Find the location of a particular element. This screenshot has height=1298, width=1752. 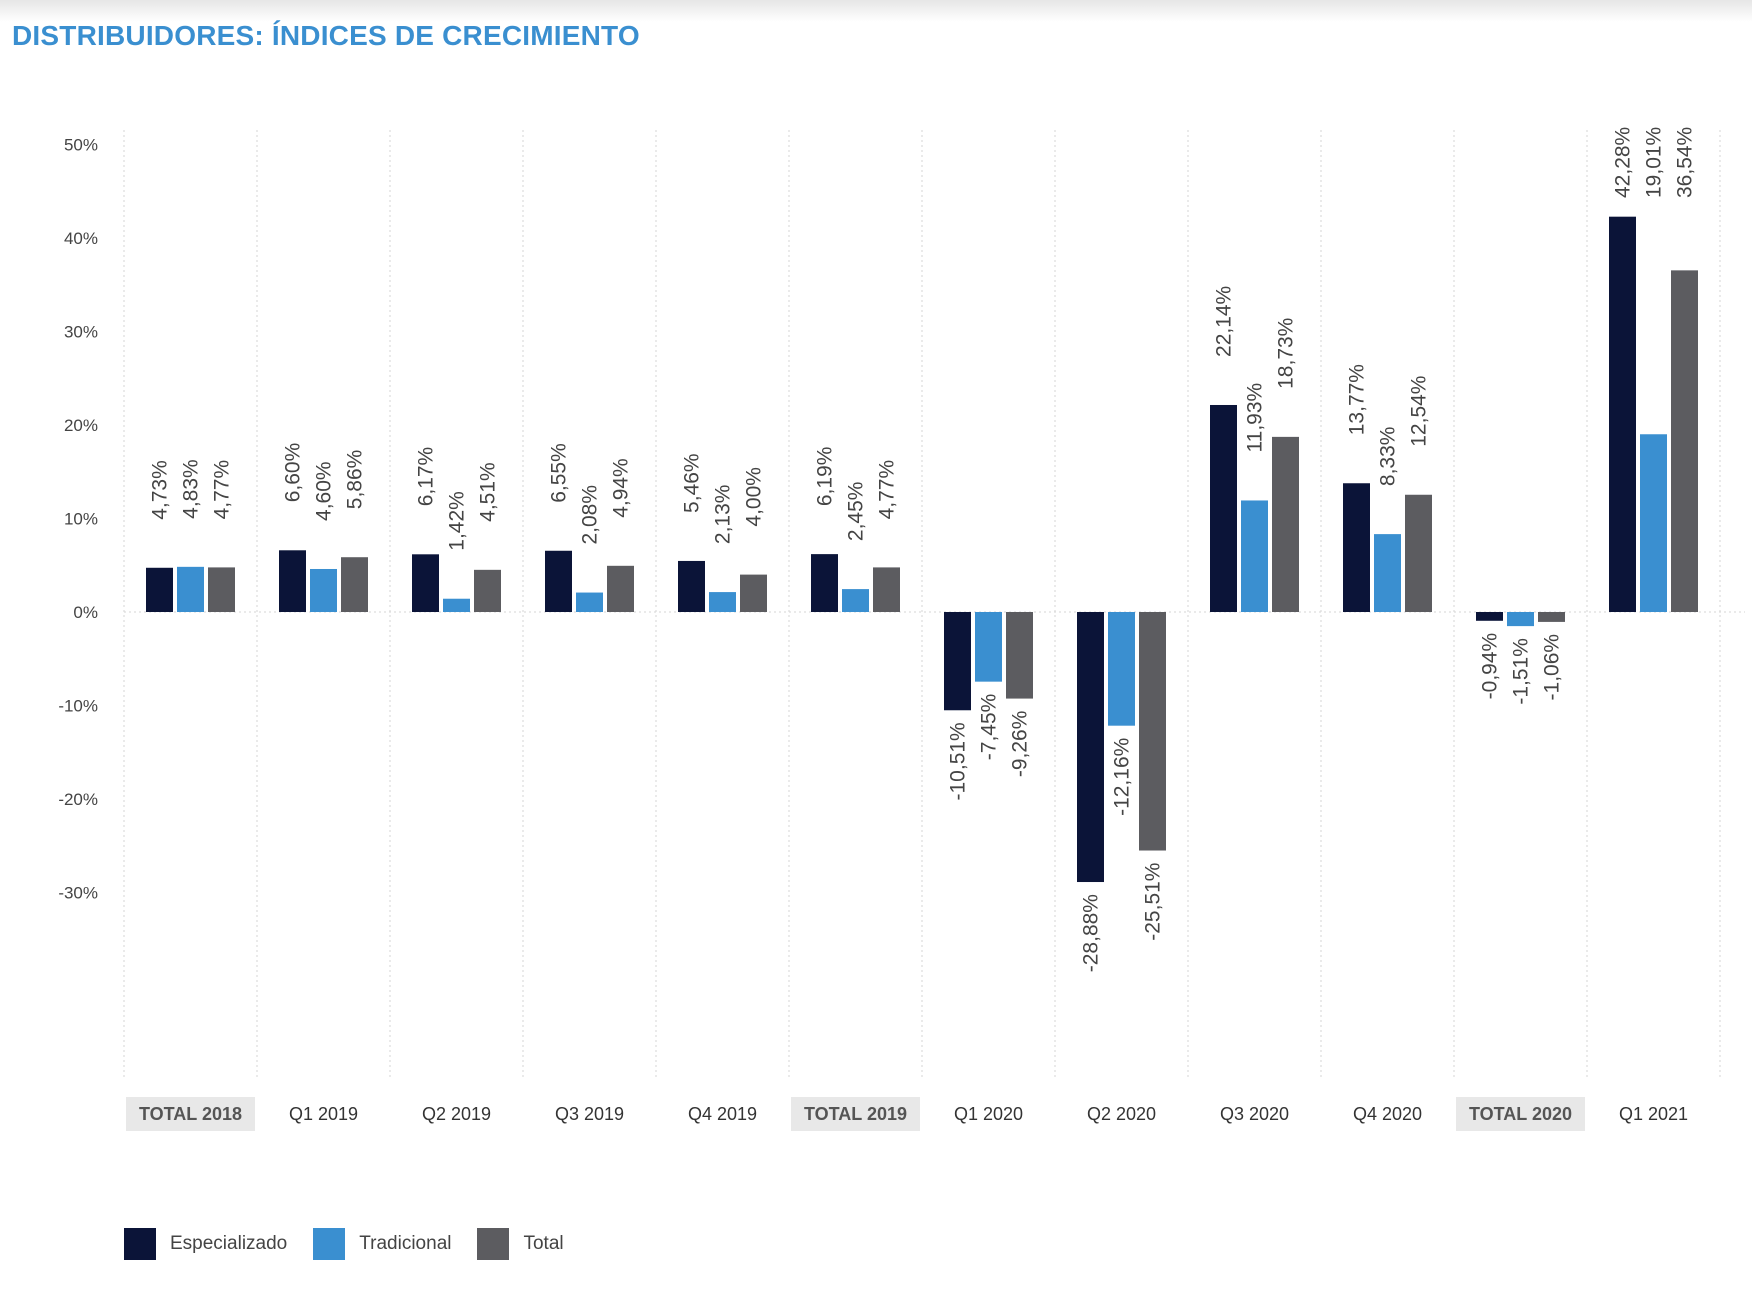

data-label: -9,26% is located at coordinates (1020, 744).